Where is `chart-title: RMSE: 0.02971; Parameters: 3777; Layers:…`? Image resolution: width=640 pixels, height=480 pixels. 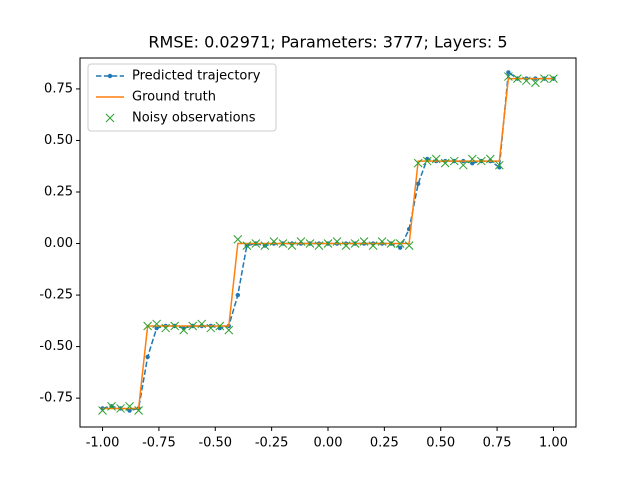 chart-title: RMSE: 0.02971; Parameters: 3777; Layers:… is located at coordinates (327, 42).